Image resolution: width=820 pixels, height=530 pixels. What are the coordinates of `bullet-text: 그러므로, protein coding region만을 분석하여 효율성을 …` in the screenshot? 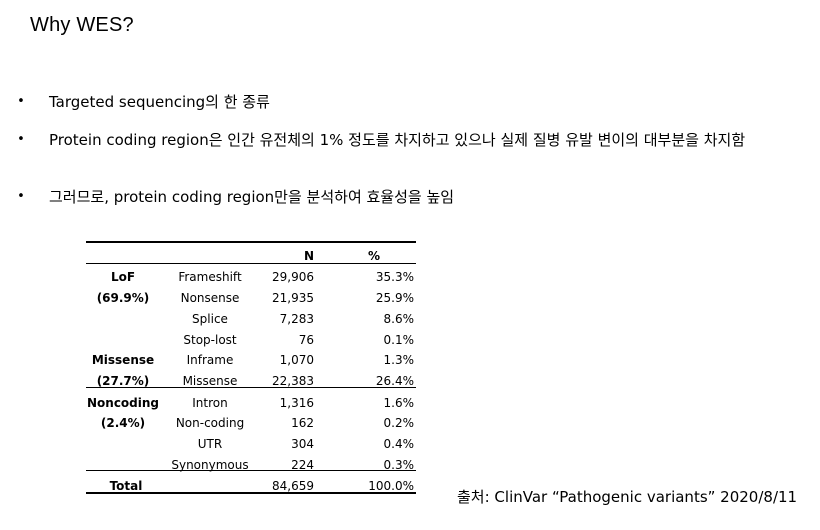 It's located at (252, 197).